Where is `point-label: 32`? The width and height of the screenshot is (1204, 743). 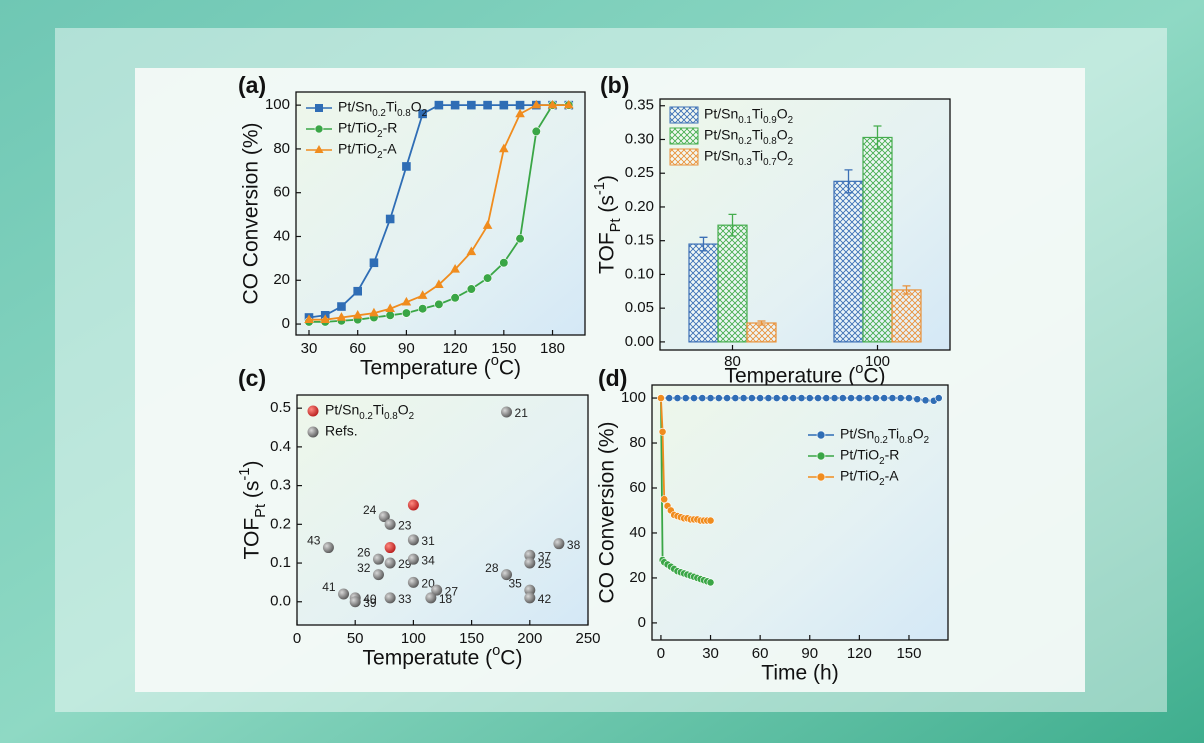
point-label: 32 is located at coordinates (364, 568).